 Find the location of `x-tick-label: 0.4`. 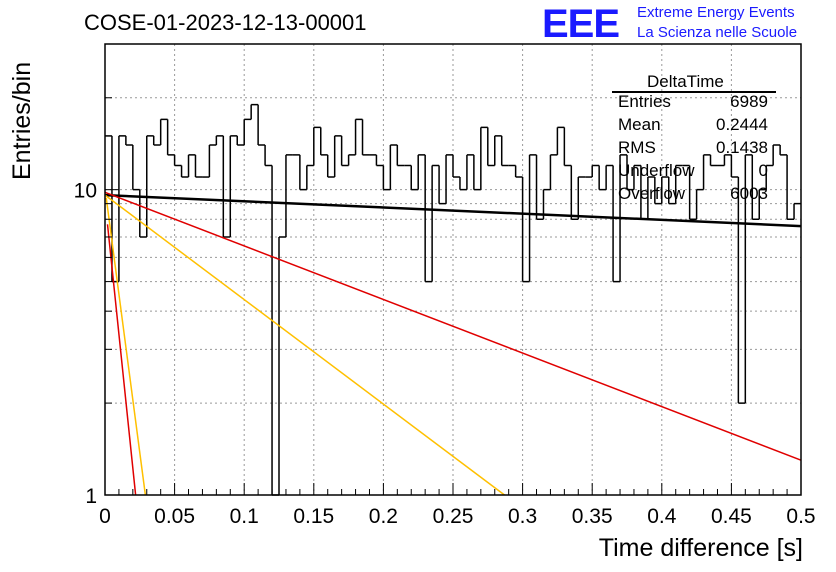

x-tick-label: 0.4 is located at coordinates (662, 516).